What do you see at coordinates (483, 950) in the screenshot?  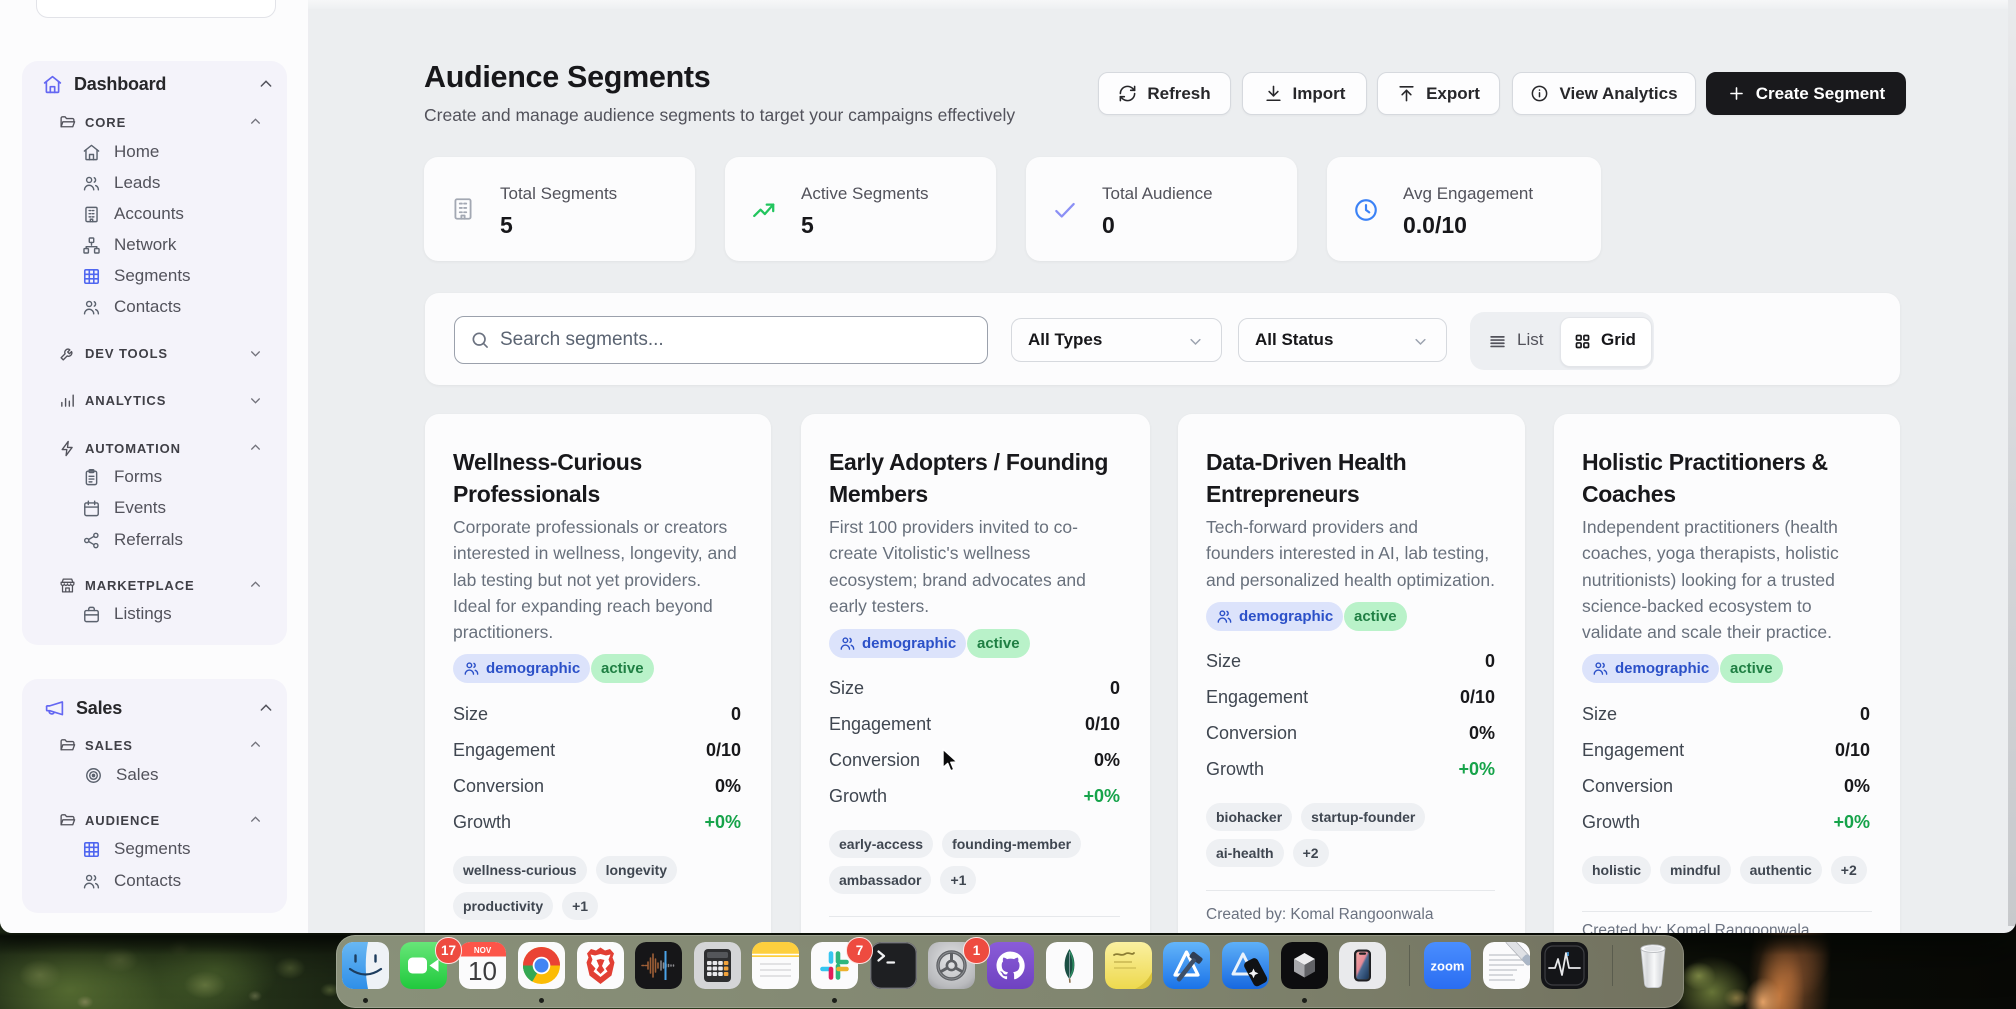 I see `svg-text: NOV` at bounding box center [483, 950].